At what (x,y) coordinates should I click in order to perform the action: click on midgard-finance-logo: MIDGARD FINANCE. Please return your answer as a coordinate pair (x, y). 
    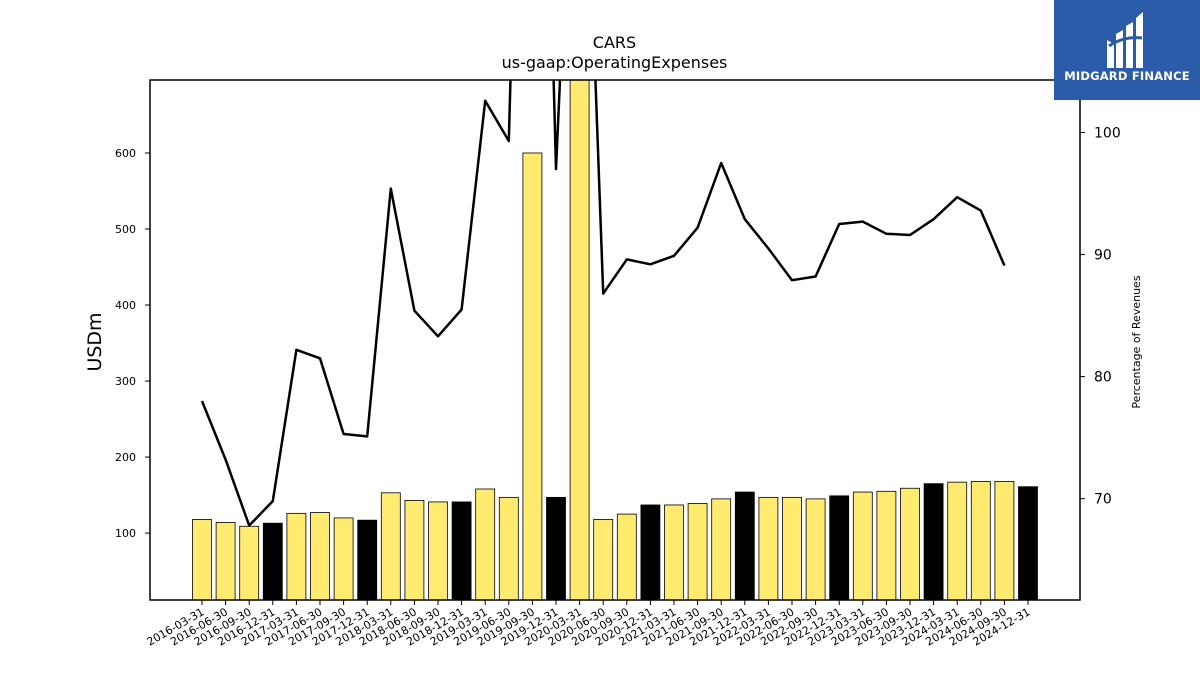
    Looking at the image, I should click on (1127, 50).